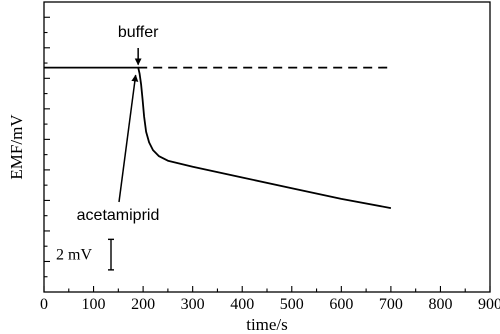 Image resolution: width=500 pixels, height=334 pixels. Describe the element at coordinates (292, 304) in the screenshot. I see `x-tick-label: 500` at that location.